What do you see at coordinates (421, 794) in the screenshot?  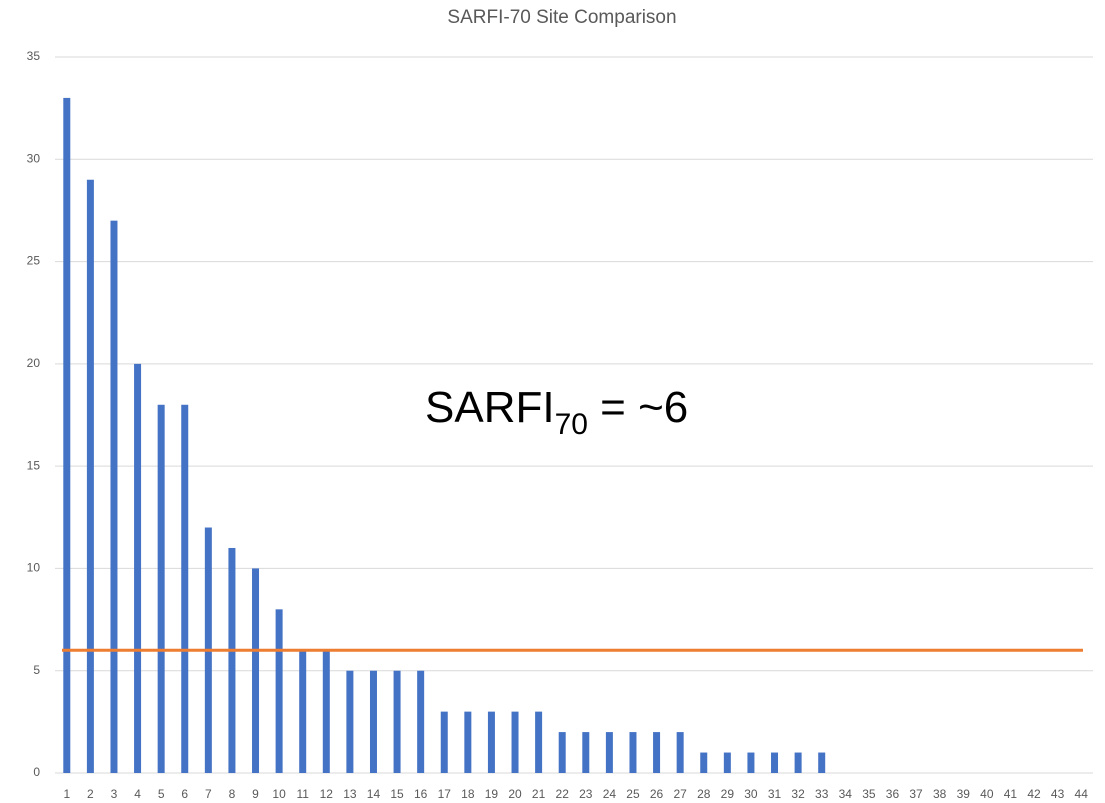 I see `x-tick-label: 16` at bounding box center [421, 794].